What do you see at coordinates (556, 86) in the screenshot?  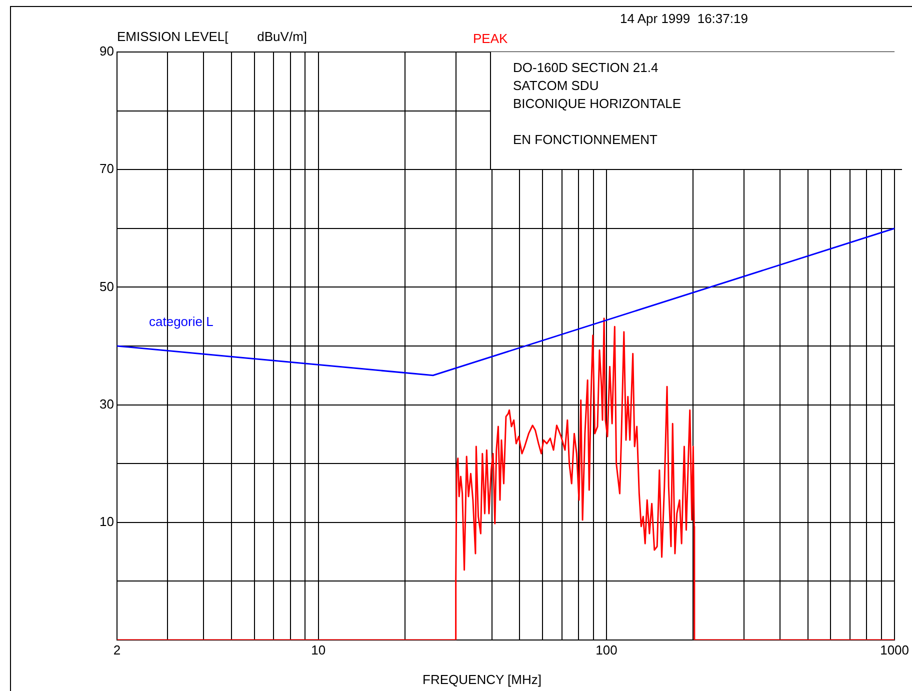 I see `annotation: SATCOM SDU` at bounding box center [556, 86].